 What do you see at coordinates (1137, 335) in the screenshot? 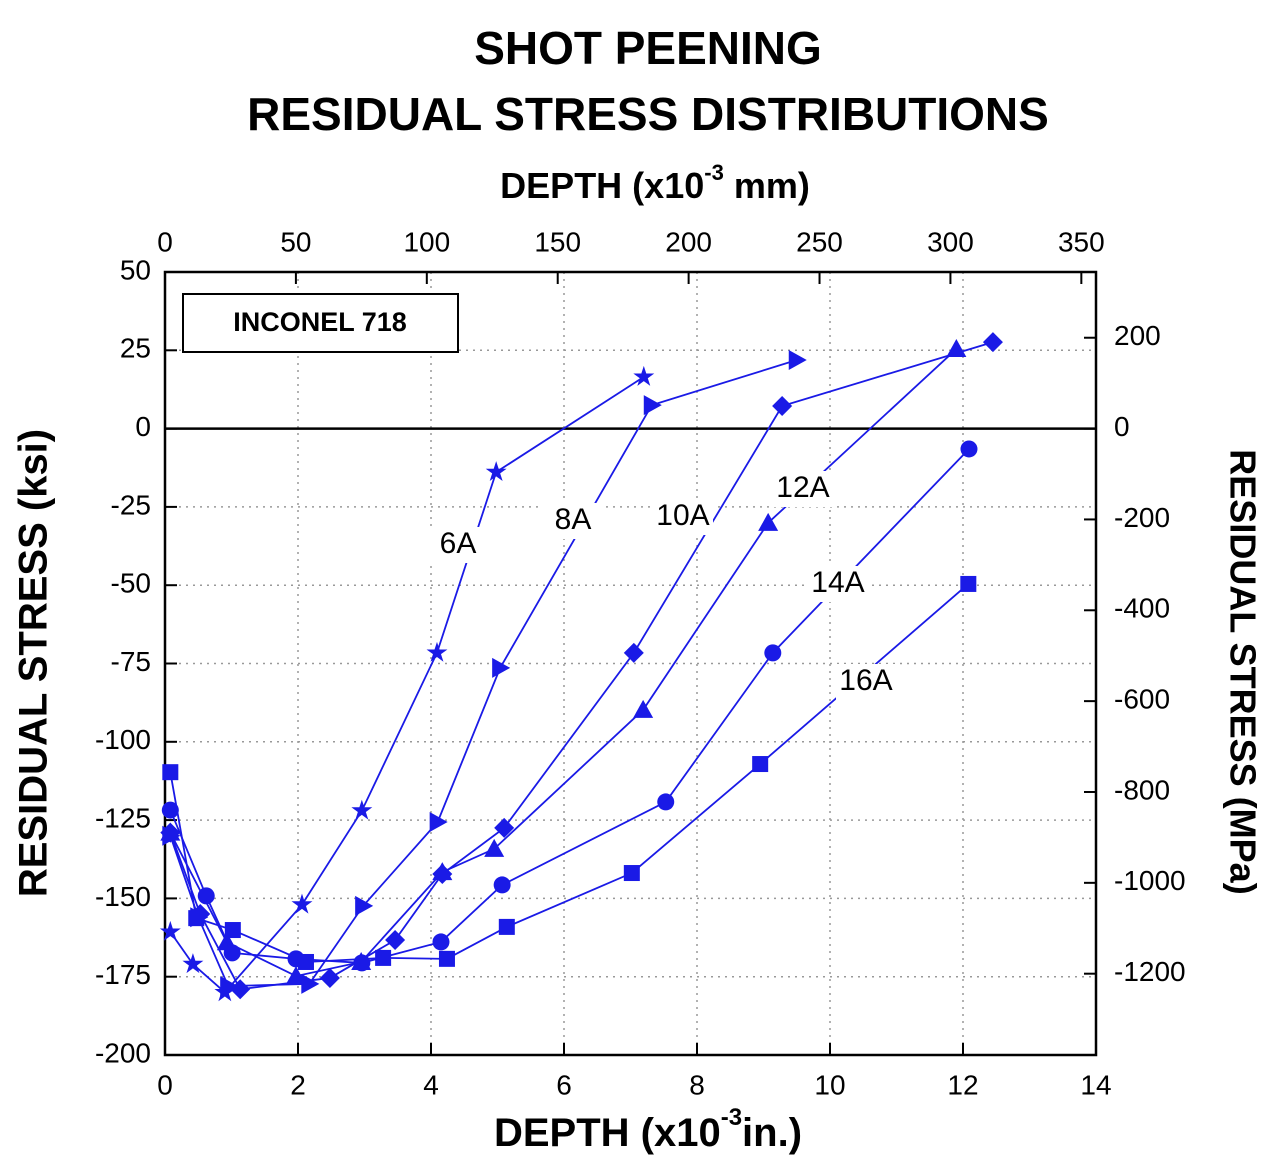
I see `y2-tick-label: 200` at bounding box center [1137, 335].